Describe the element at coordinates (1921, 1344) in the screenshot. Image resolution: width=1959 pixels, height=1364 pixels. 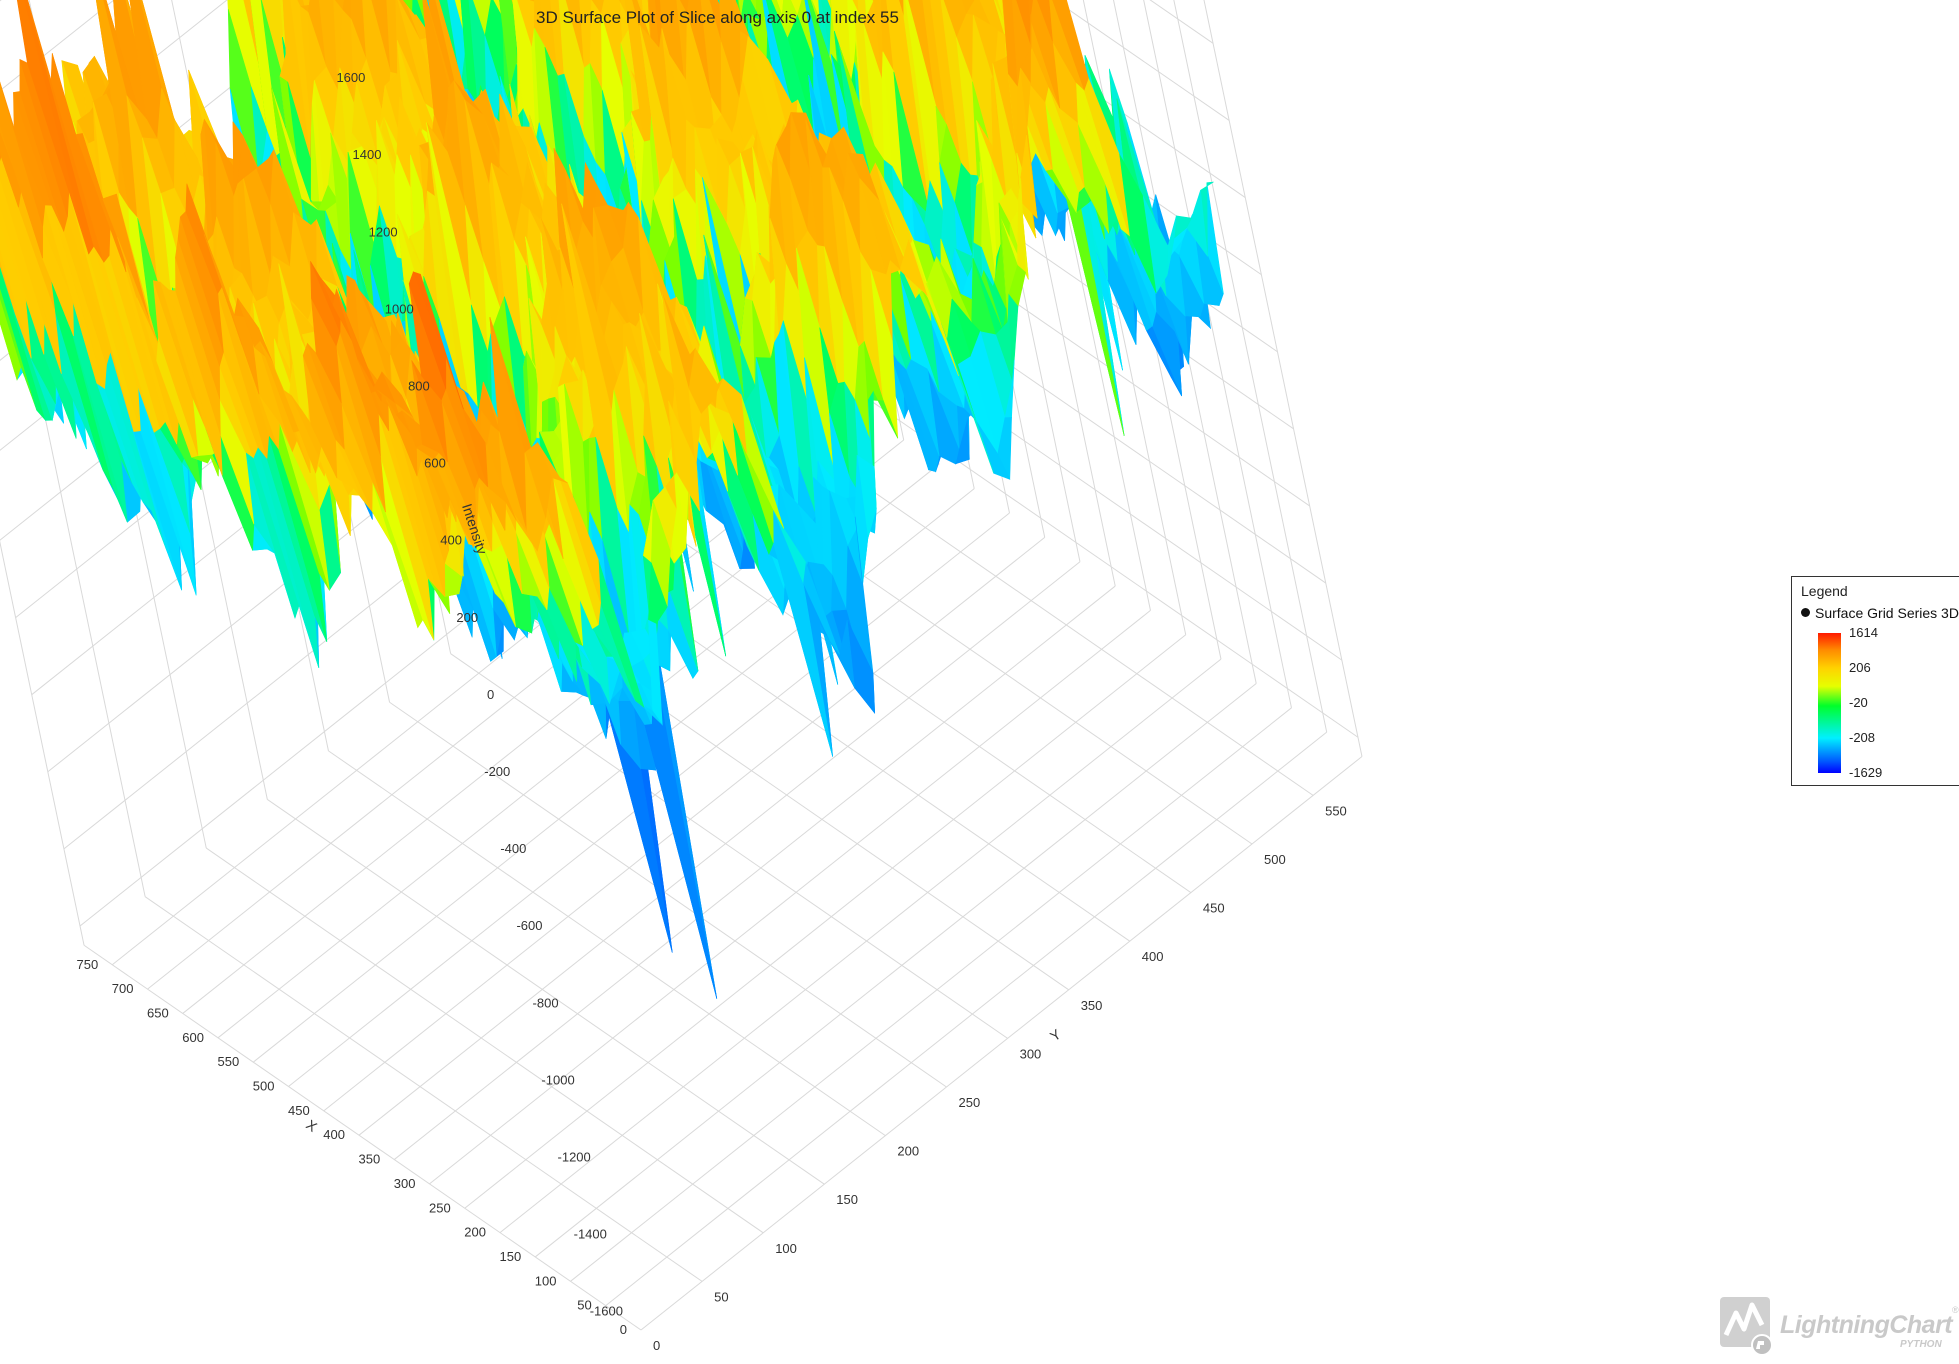
I see `logo-subtext: PYTHON` at that location.